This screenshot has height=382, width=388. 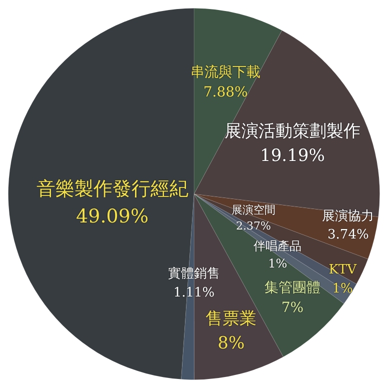 What do you see at coordinates (348, 235) in the screenshot?
I see `data-label: 3.74%` at bounding box center [348, 235].